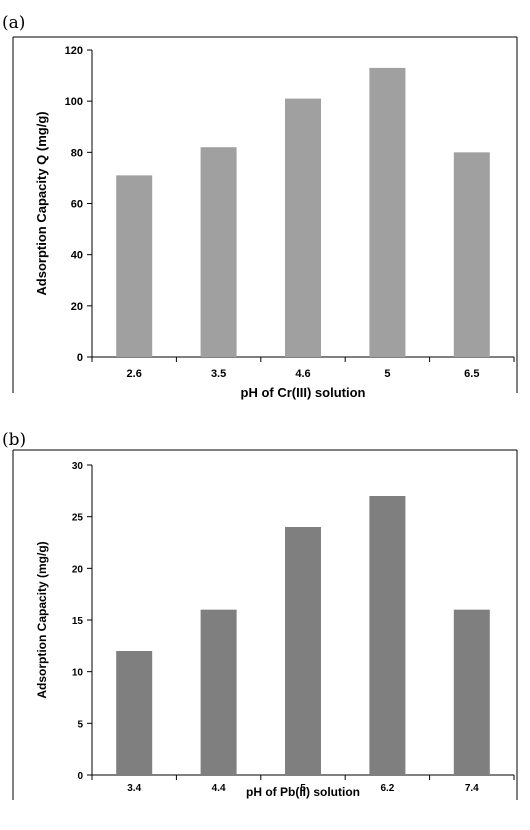 The width and height of the screenshot is (530, 830). Describe the element at coordinates (303, 392) in the screenshot. I see `x-axis-label-a: pH of Cr(III) solution` at that location.